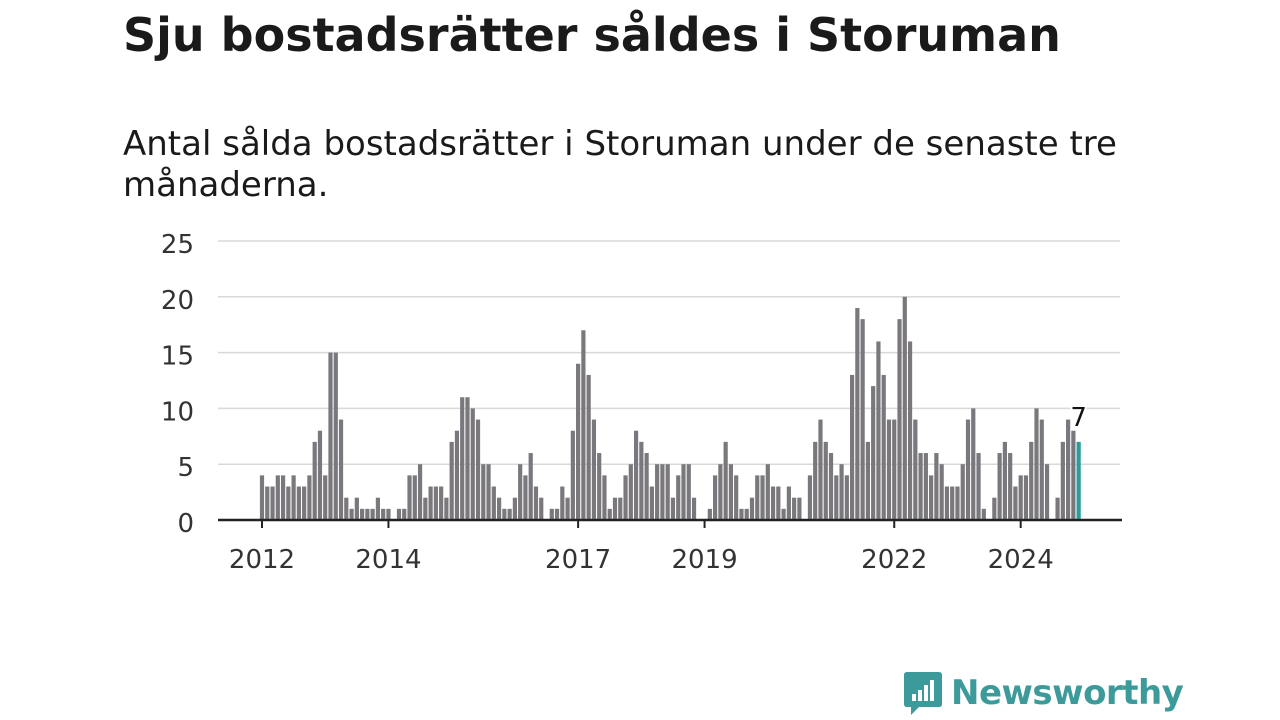  I want to click on x-tick-label: 2012, so click(262, 560).